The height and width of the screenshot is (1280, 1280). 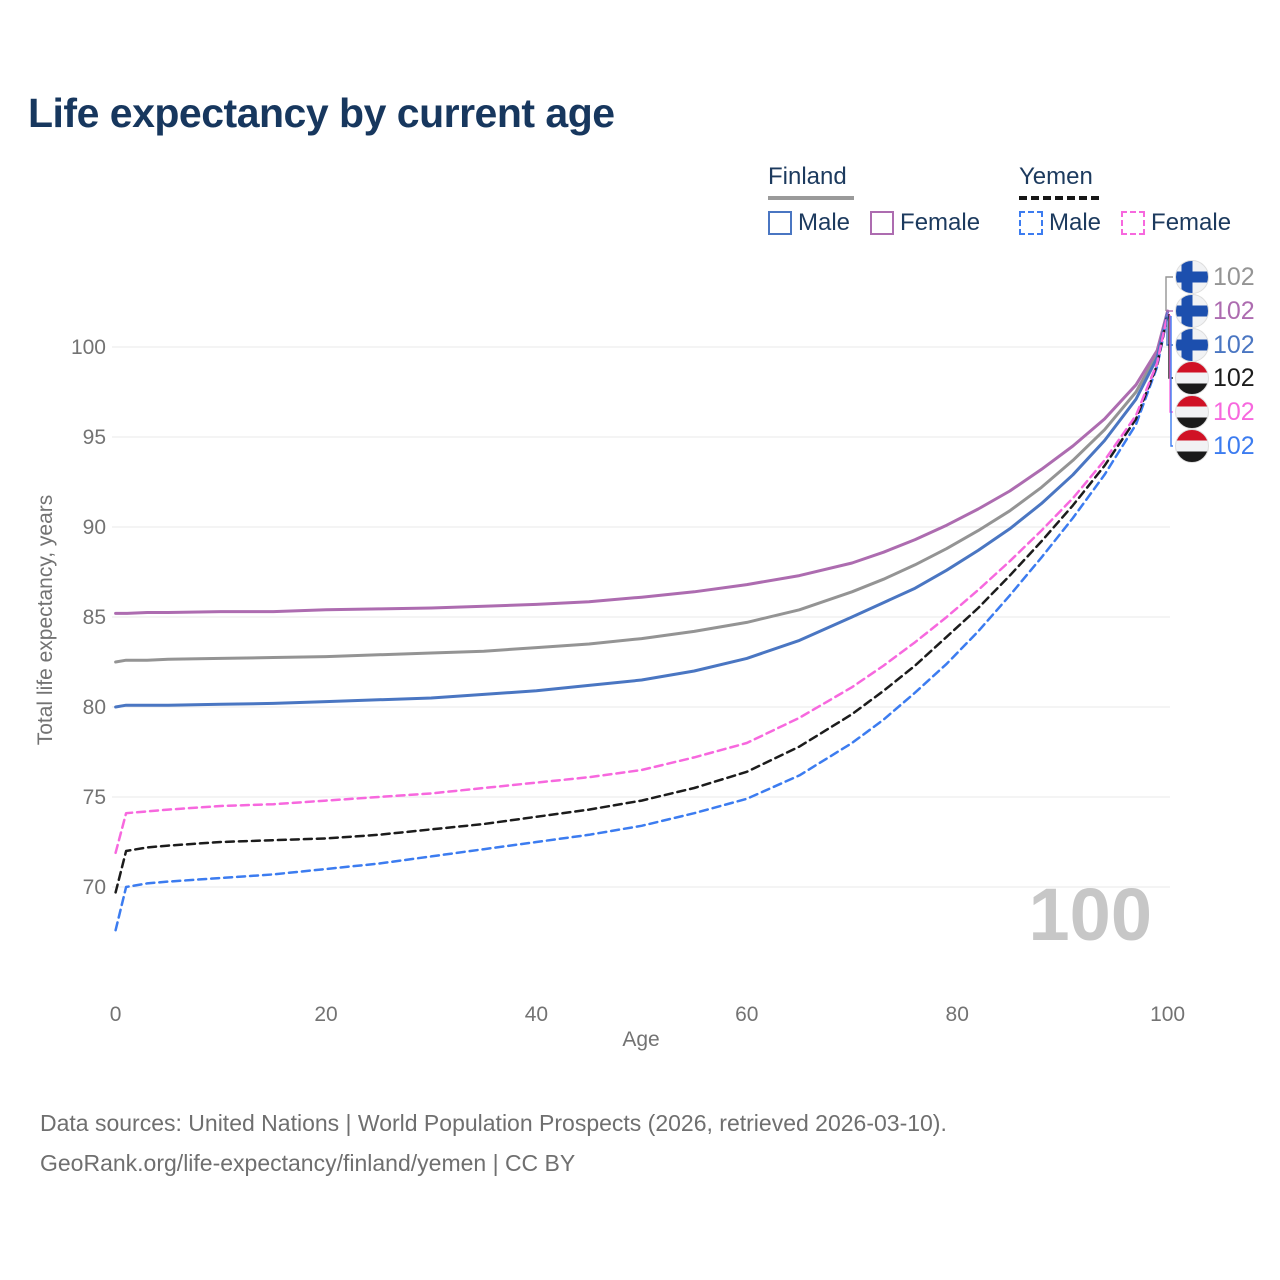 I want to click on legend-row-yemen: Male Female, so click(x=1135, y=223).